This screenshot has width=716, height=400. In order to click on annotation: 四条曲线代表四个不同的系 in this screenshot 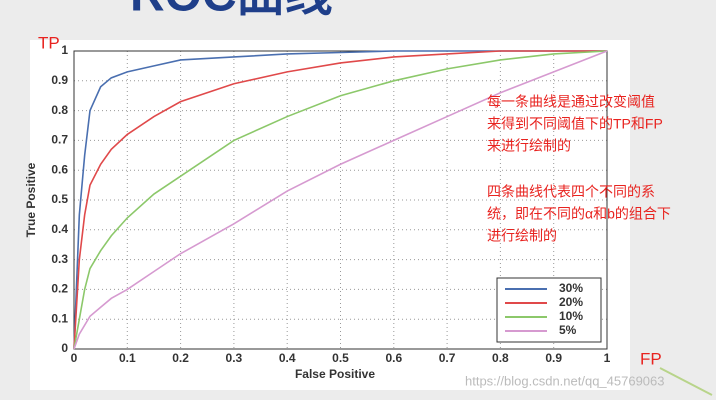, I will do `click(571, 192)`.